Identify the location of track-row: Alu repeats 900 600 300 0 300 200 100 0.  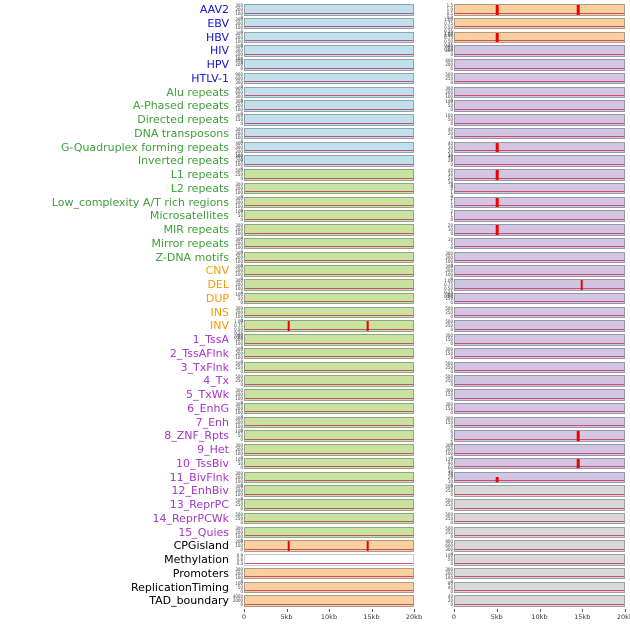
(315, 94).